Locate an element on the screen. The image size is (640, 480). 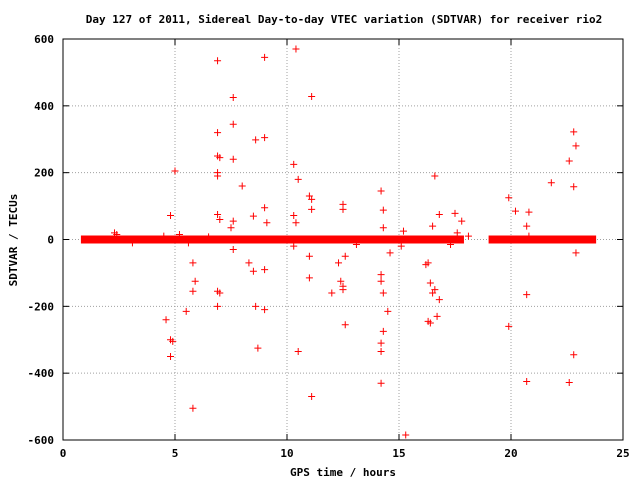
y-tick-label: -600 is located at coordinates (41, 440).